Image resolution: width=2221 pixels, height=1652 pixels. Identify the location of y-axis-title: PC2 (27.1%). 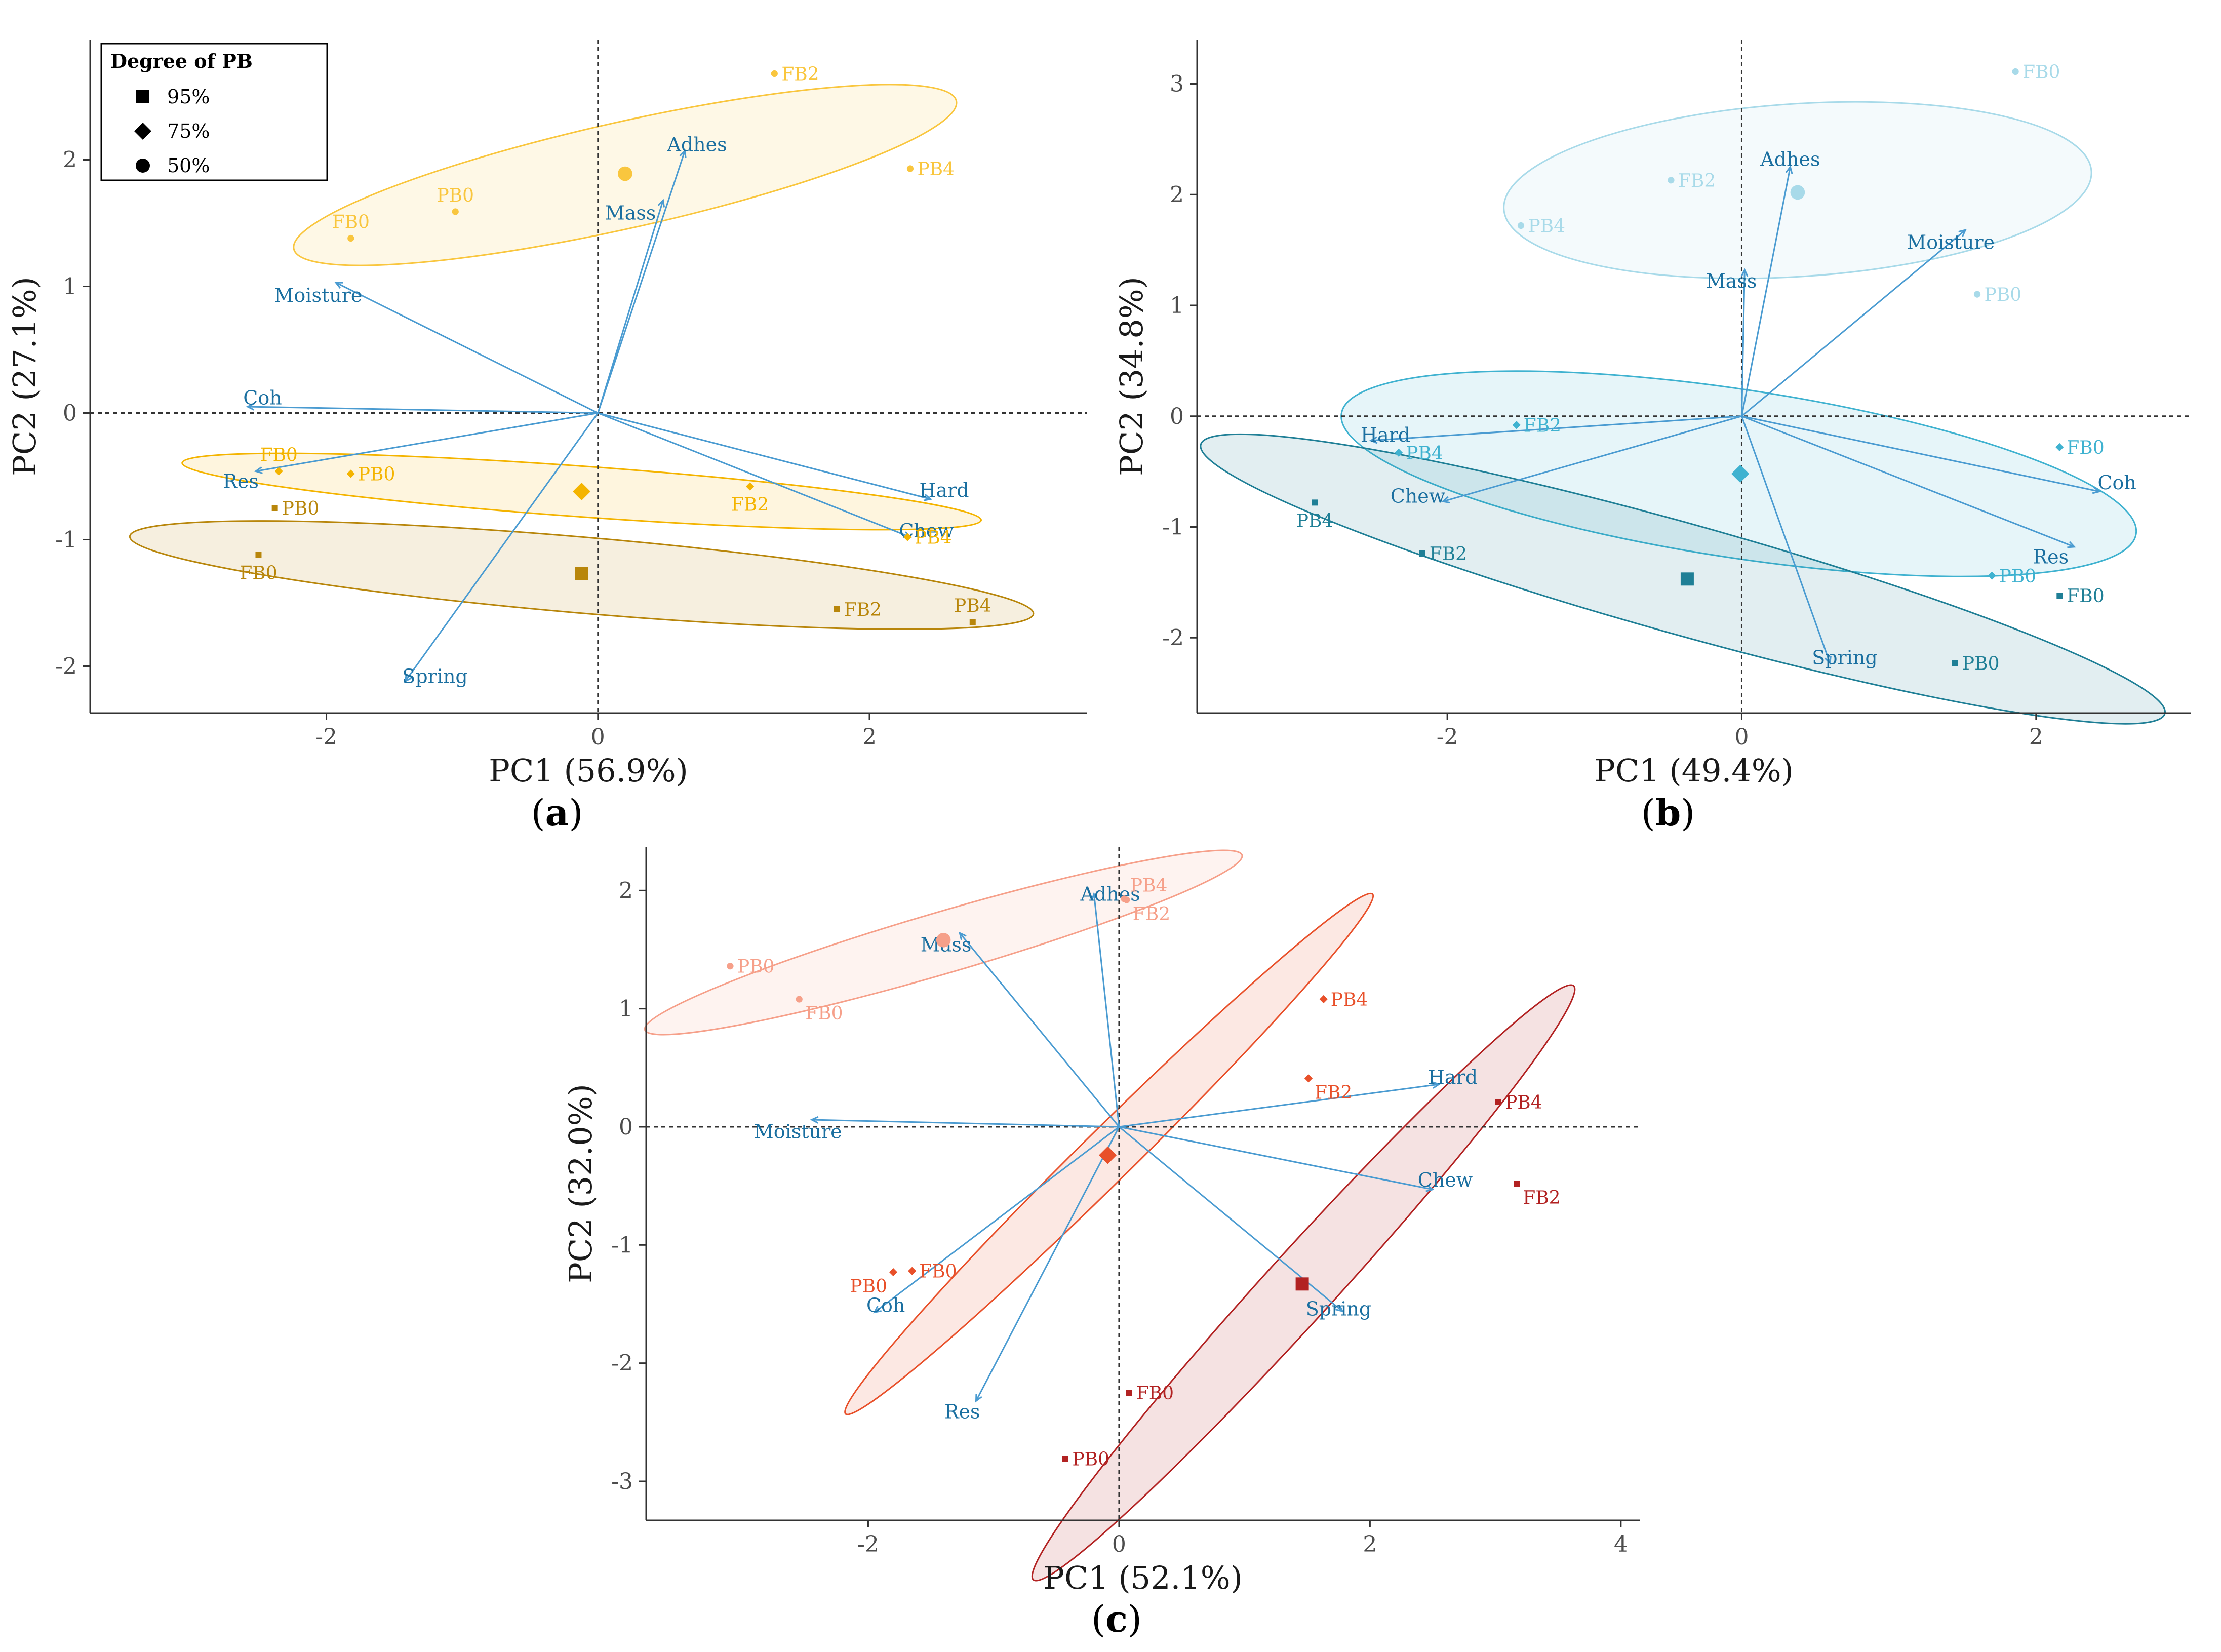
(24, 376).